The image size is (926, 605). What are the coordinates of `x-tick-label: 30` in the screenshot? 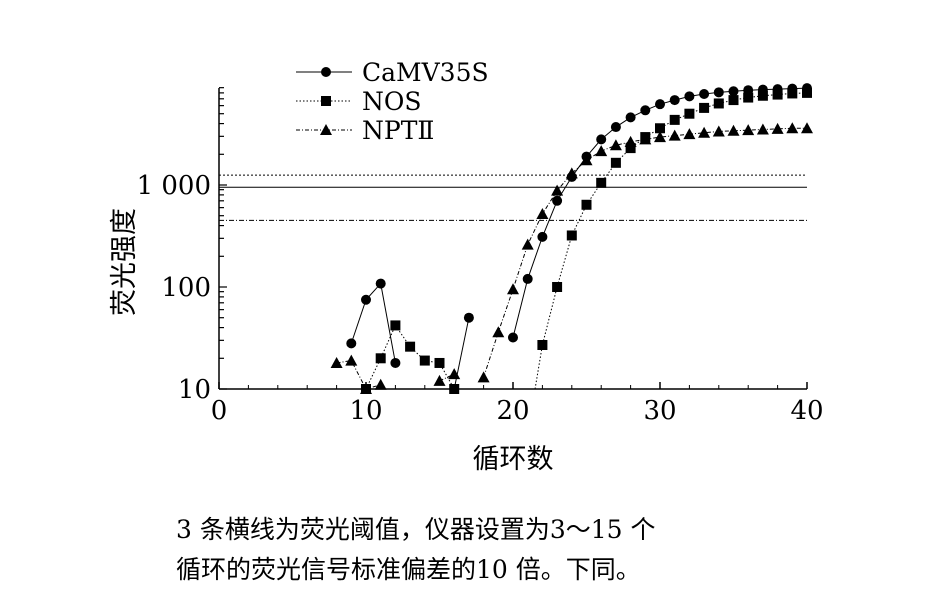 It's located at (659, 411).